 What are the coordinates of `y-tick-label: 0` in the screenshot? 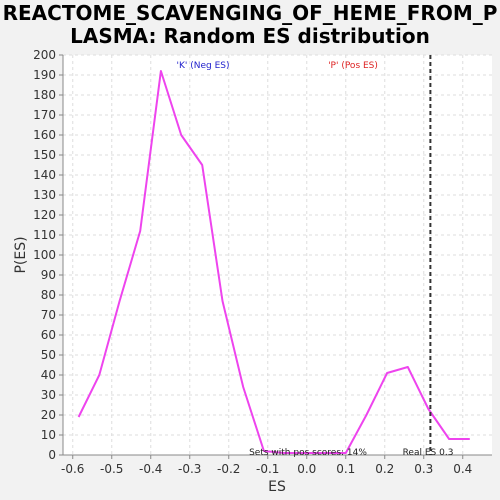 It's located at (52, 455).